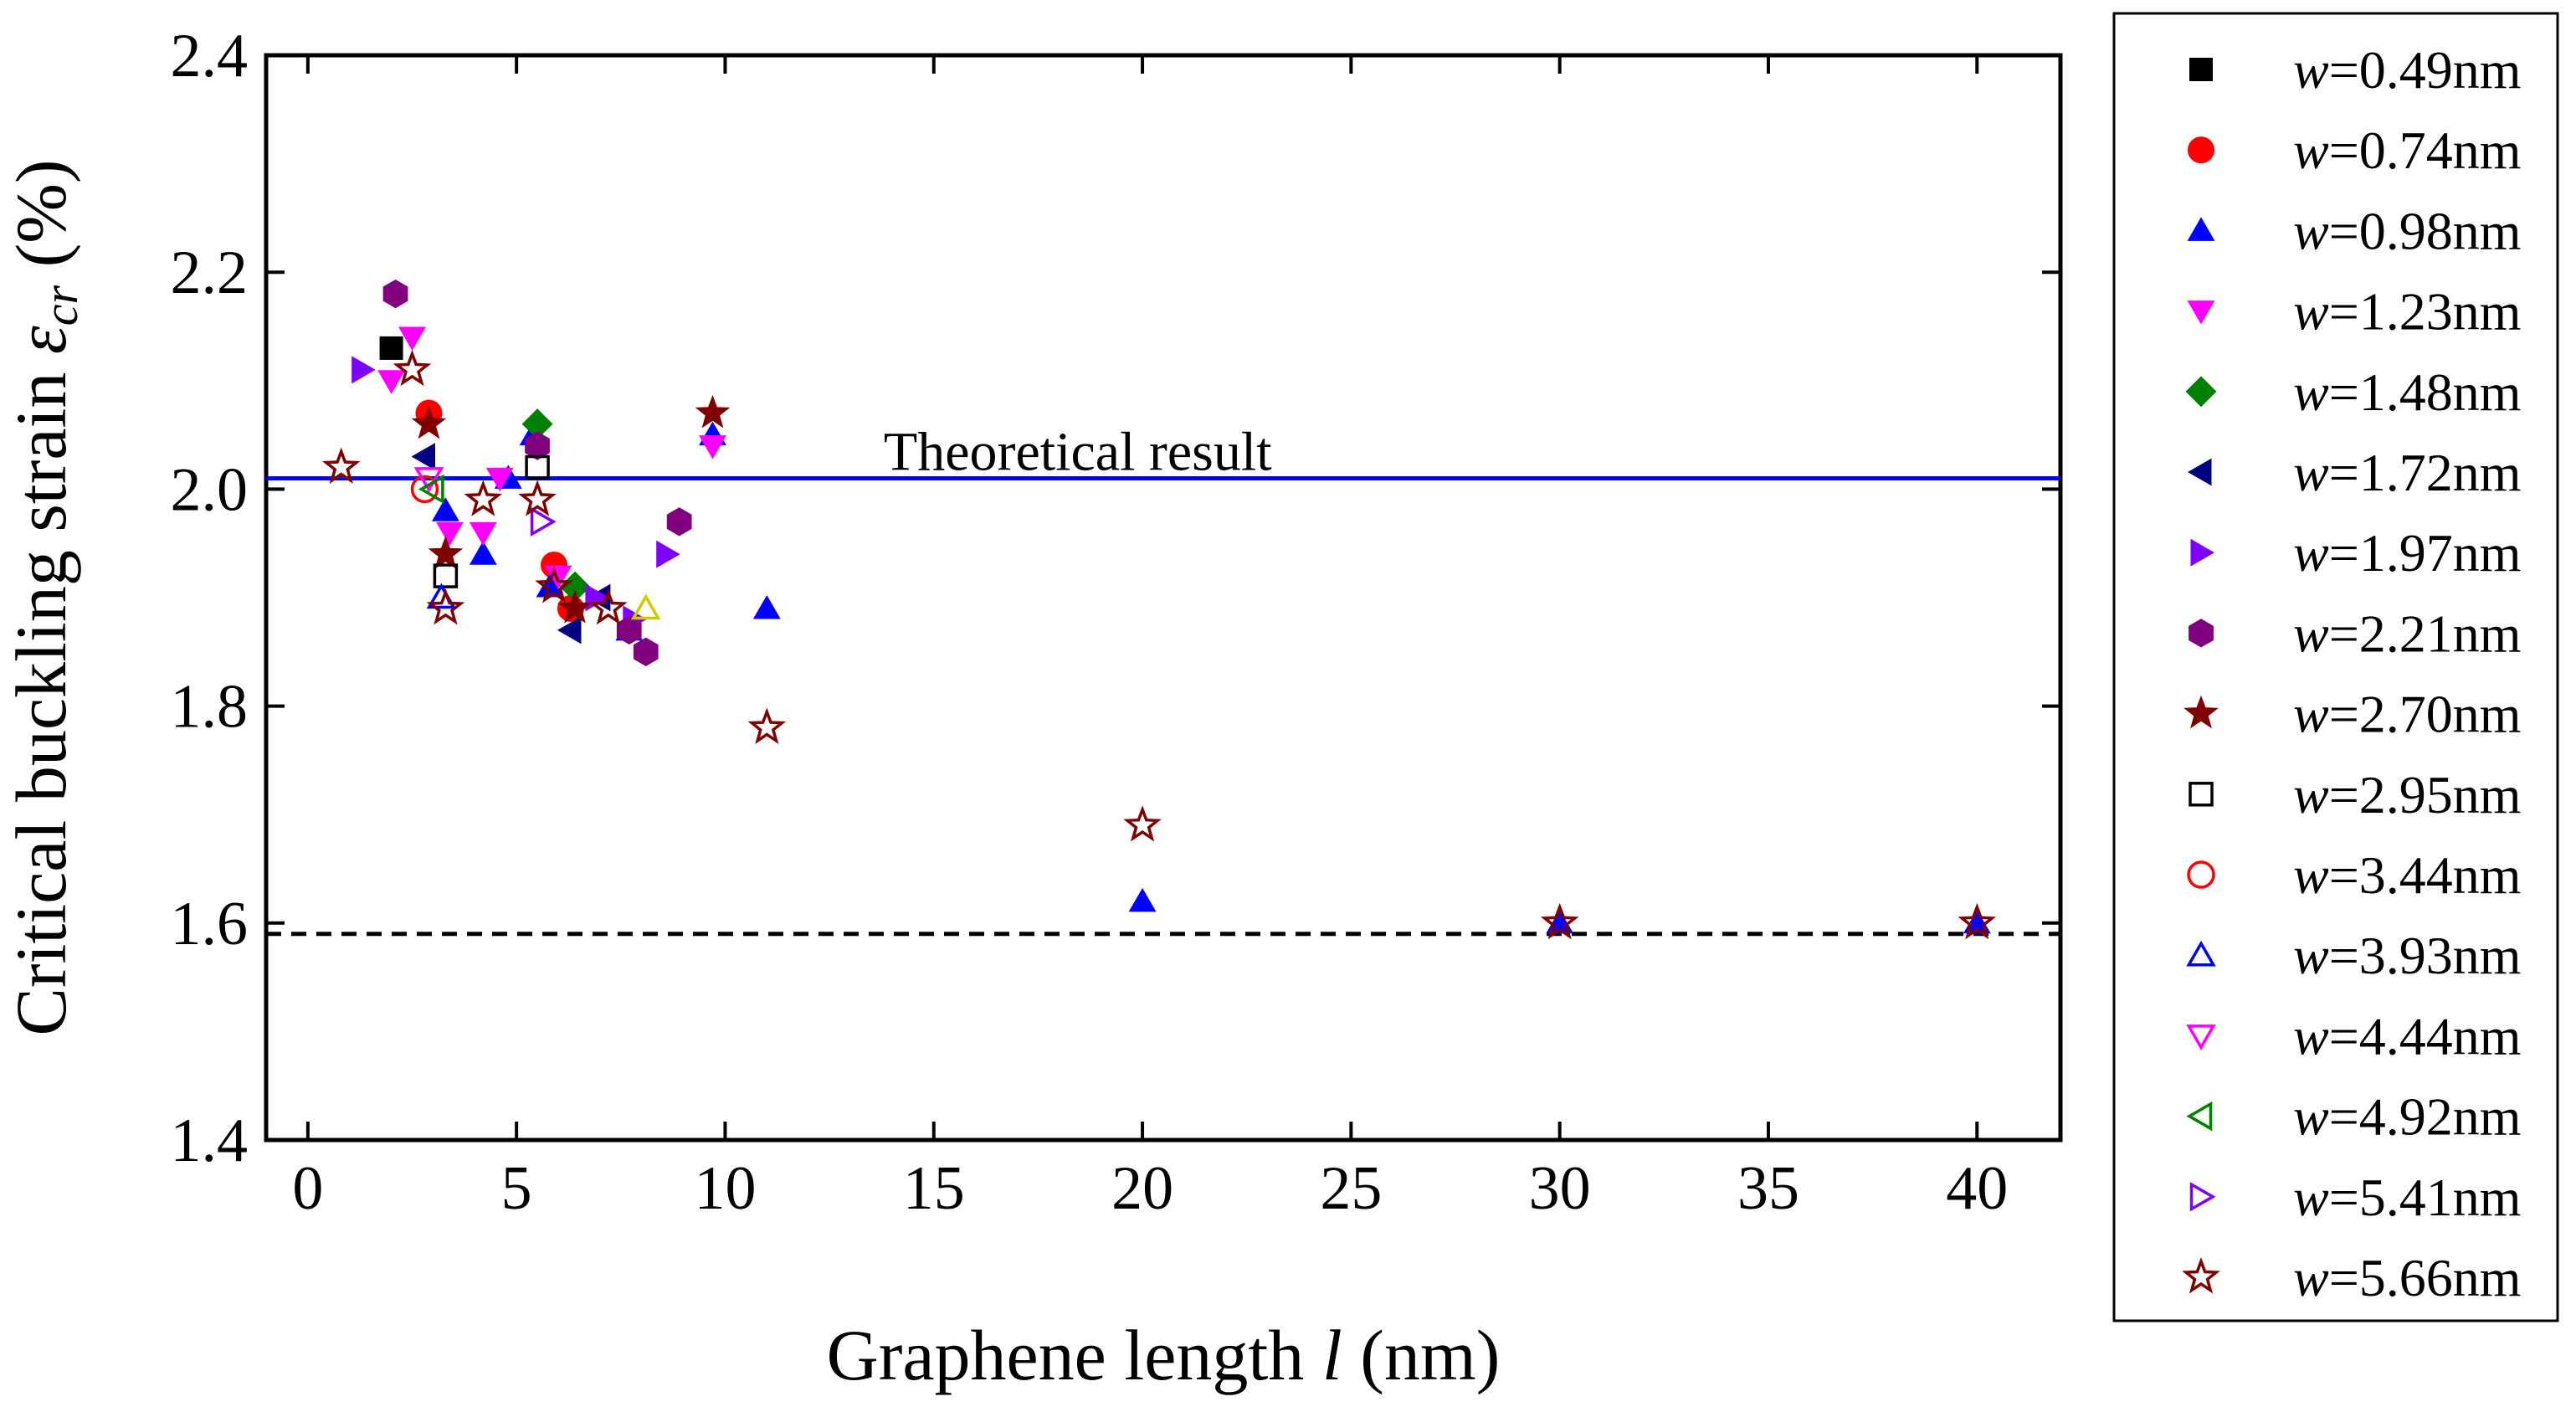 This screenshot has width=2576, height=1407. What do you see at coordinates (645, 606) in the screenshot?
I see `extra-series-w-3-93nm` at bounding box center [645, 606].